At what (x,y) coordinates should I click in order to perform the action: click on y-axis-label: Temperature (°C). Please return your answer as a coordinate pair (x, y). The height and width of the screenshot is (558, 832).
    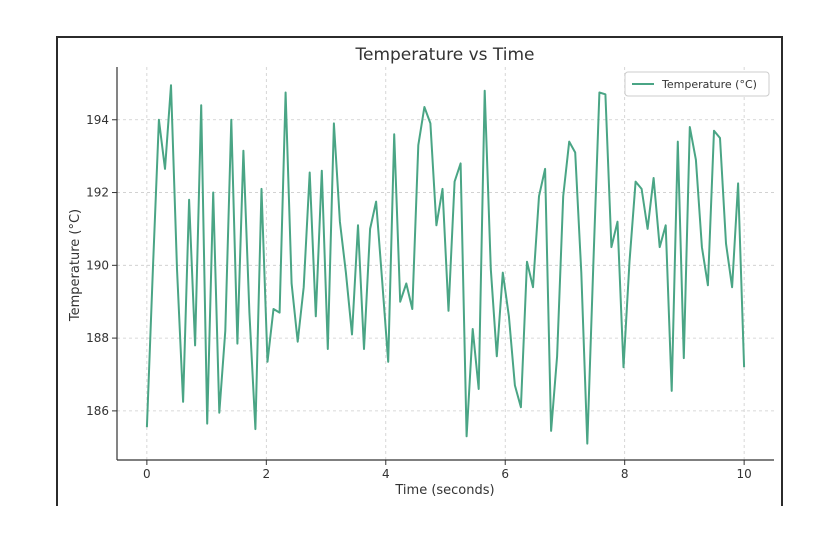
    Looking at the image, I should click on (75, 265).